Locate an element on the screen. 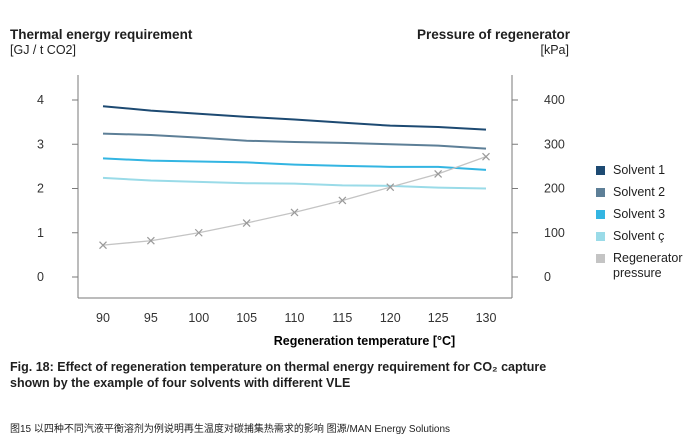 The image size is (698, 443). x-tick-label: 95 is located at coordinates (151, 318).